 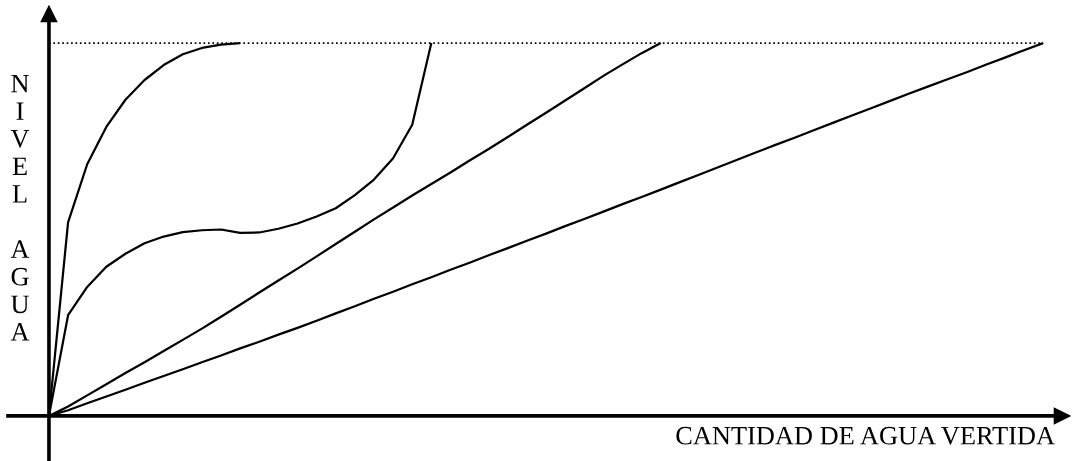 I want to click on text: NIVEL AGUA, so click(x=20, y=207).